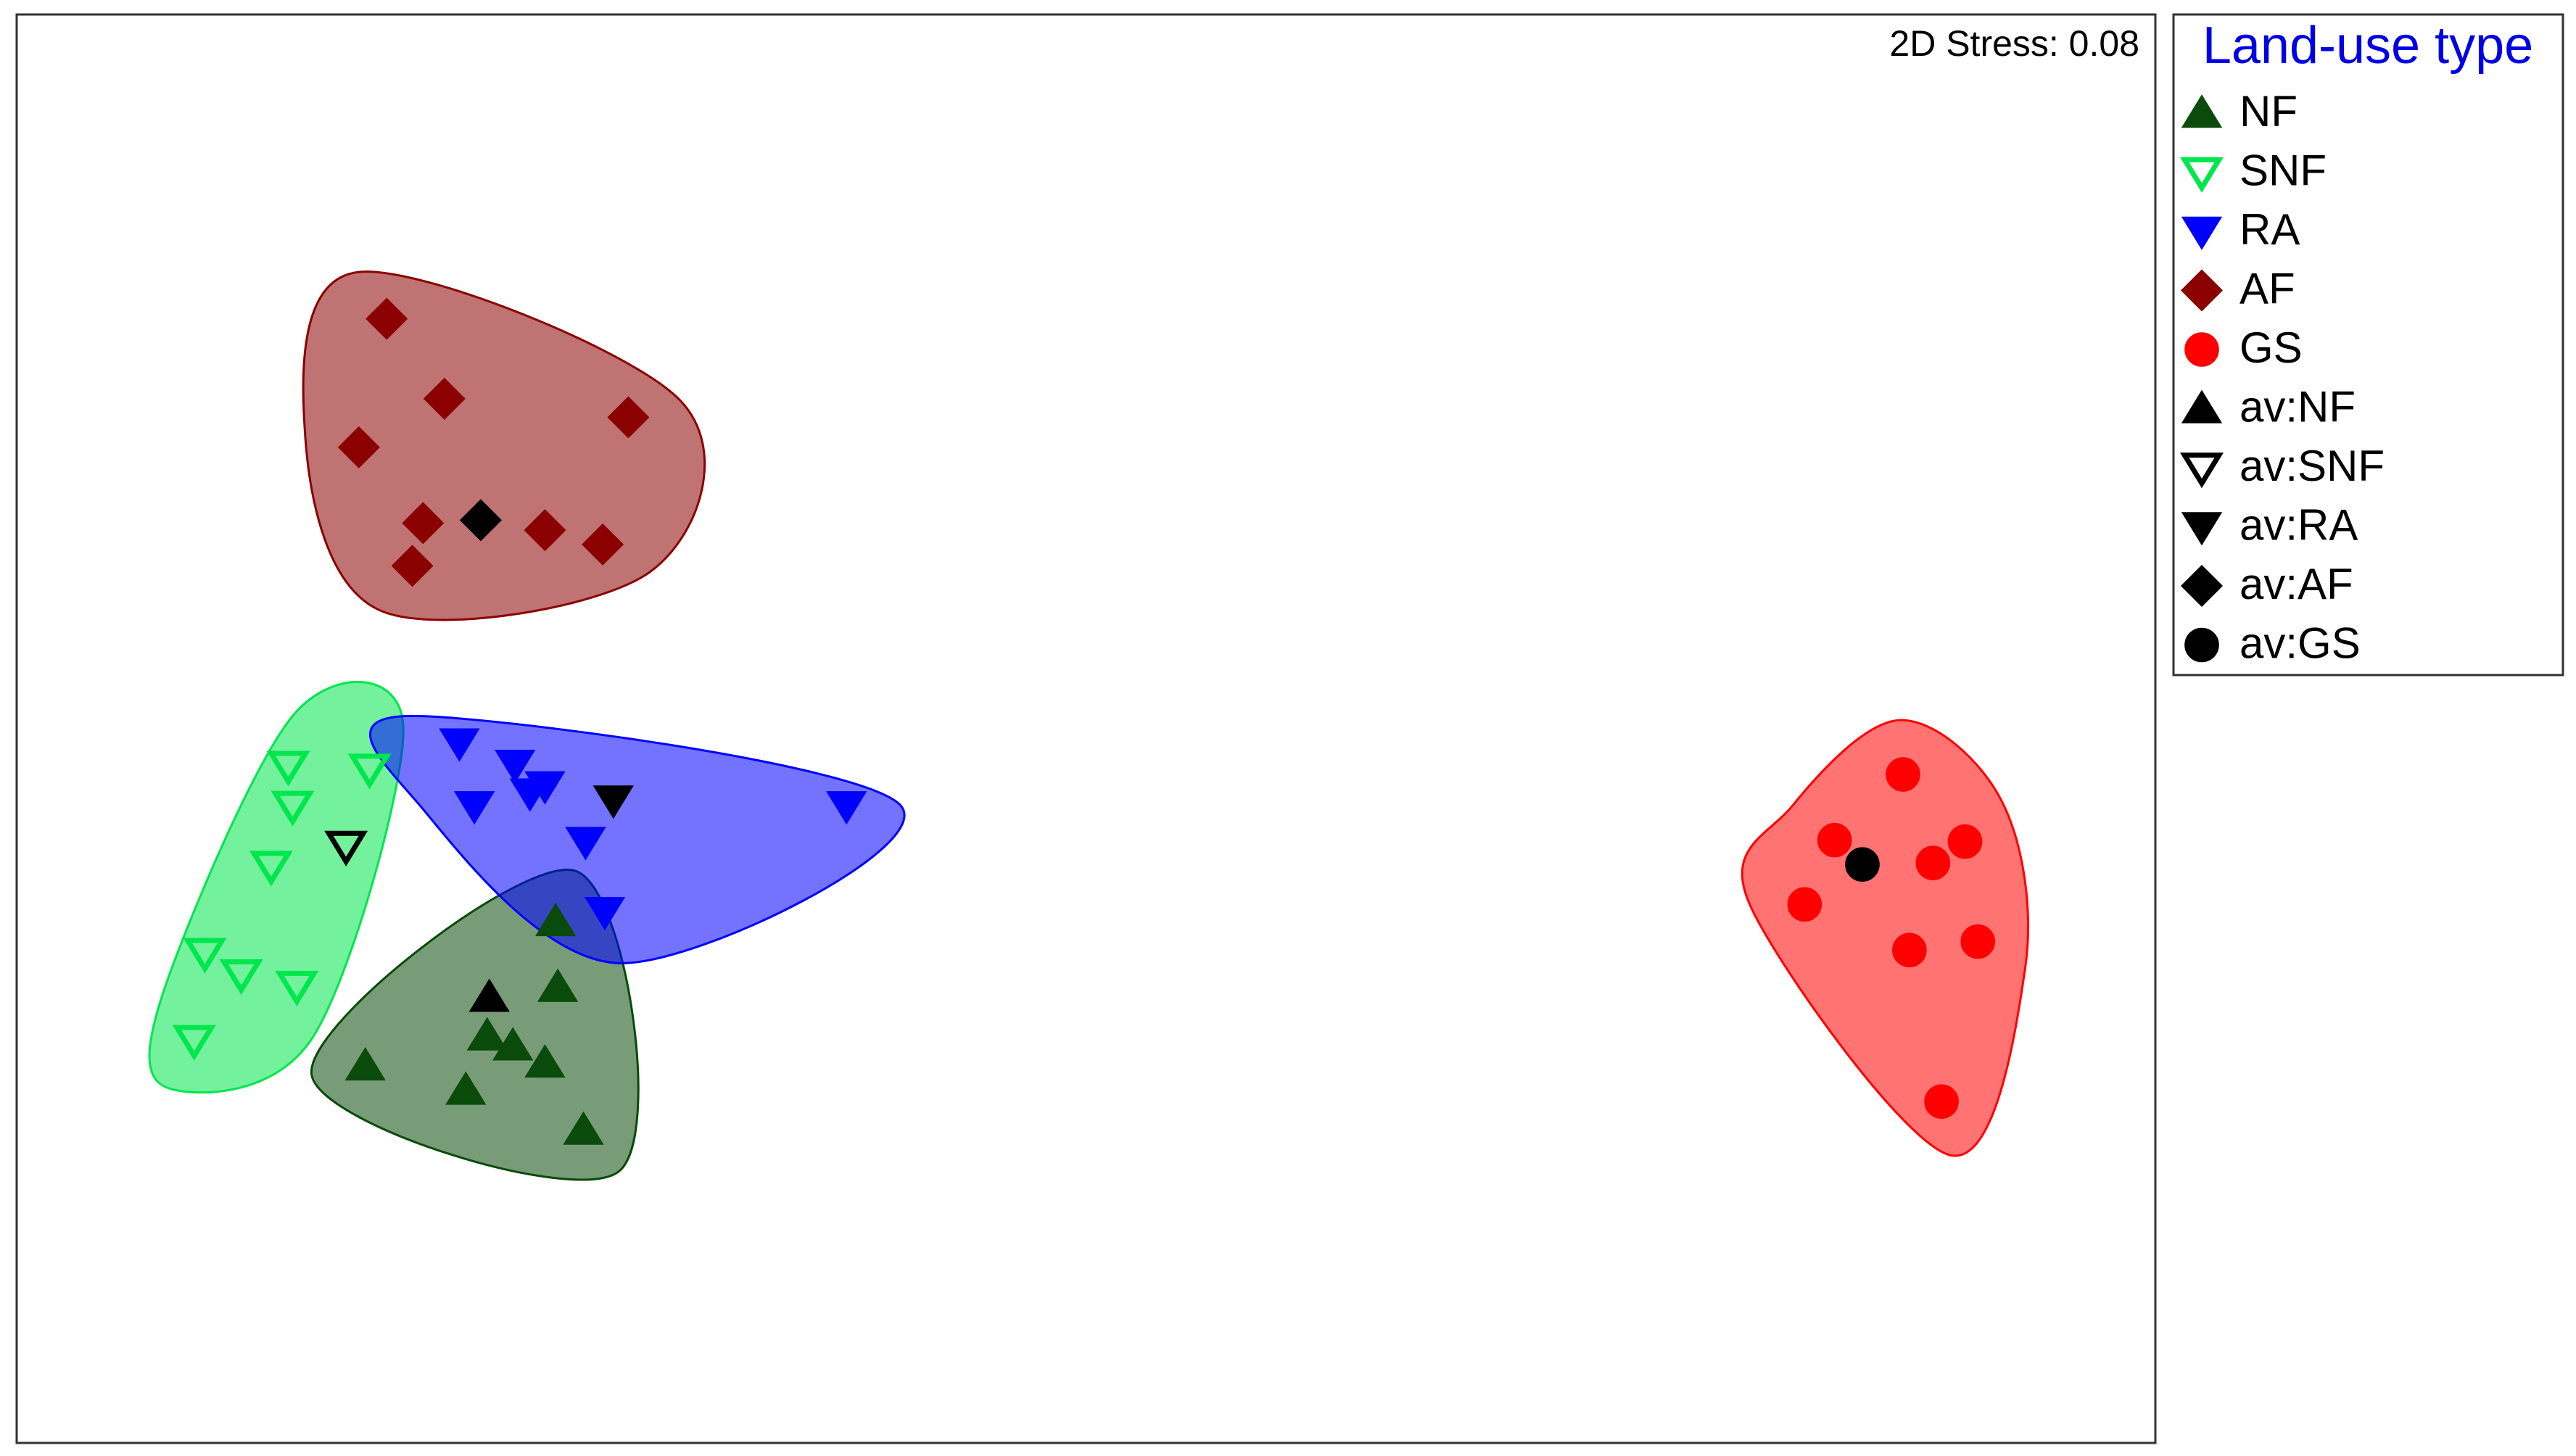 The image size is (2576, 1456). I want to click on legend-label: NF, so click(2268, 111).